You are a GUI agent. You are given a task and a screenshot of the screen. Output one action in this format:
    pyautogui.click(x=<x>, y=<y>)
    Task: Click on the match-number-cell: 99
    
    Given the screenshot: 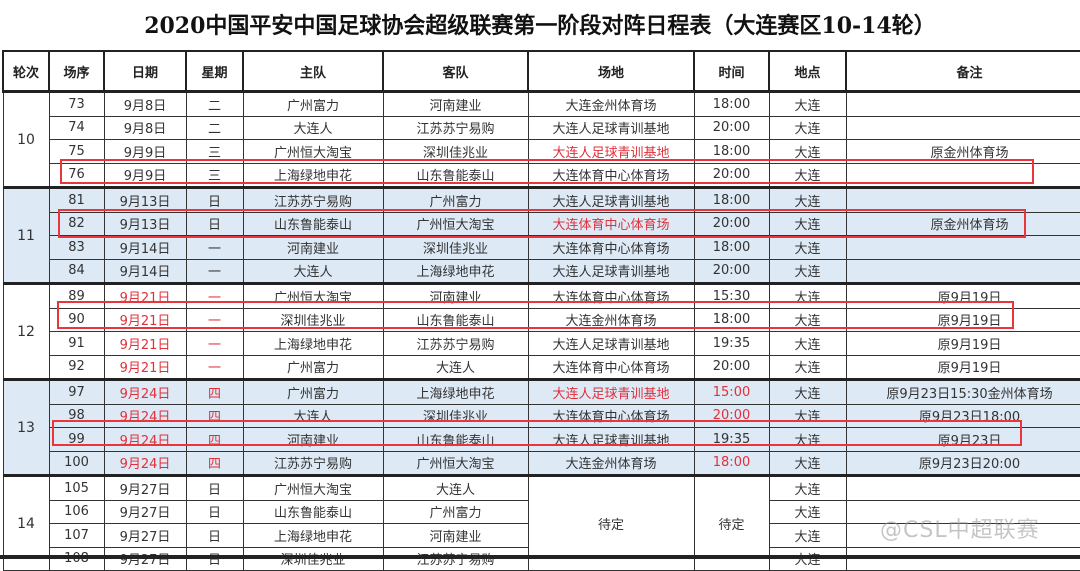 What is the action you would take?
    pyautogui.click(x=76, y=439)
    